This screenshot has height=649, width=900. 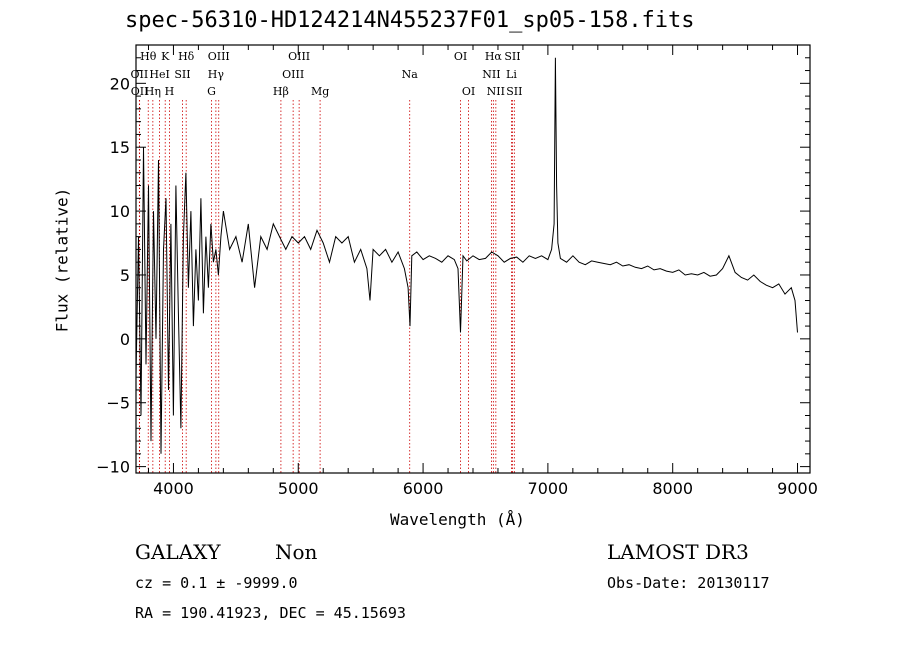 What do you see at coordinates (457, 519) in the screenshot?
I see `x-axis-label: Wavelength (Å)` at bounding box center [457, 519].